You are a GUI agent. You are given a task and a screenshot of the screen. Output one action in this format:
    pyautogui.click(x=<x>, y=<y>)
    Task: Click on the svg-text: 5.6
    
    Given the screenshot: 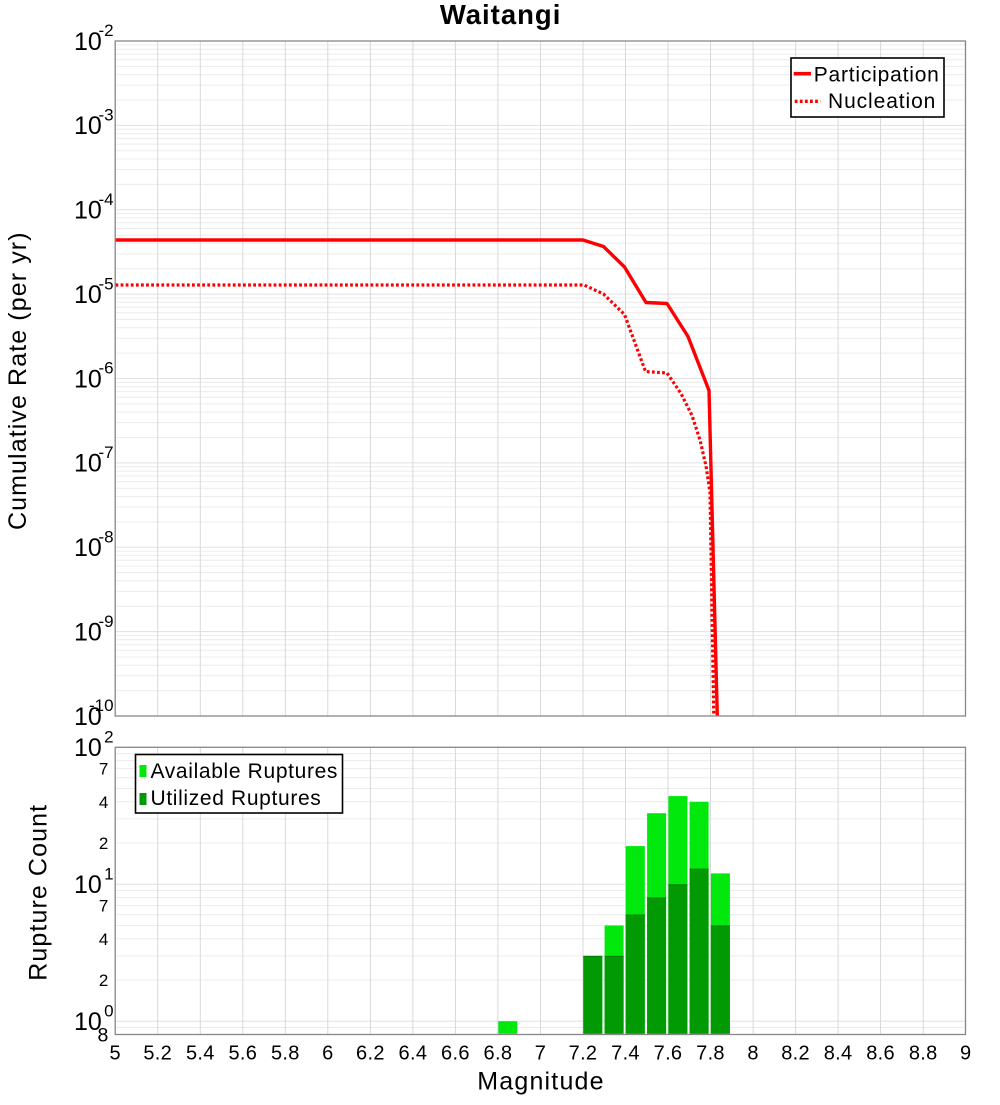 What is the action you would take?
    pyautogui.click(x=242, y=1054)
    